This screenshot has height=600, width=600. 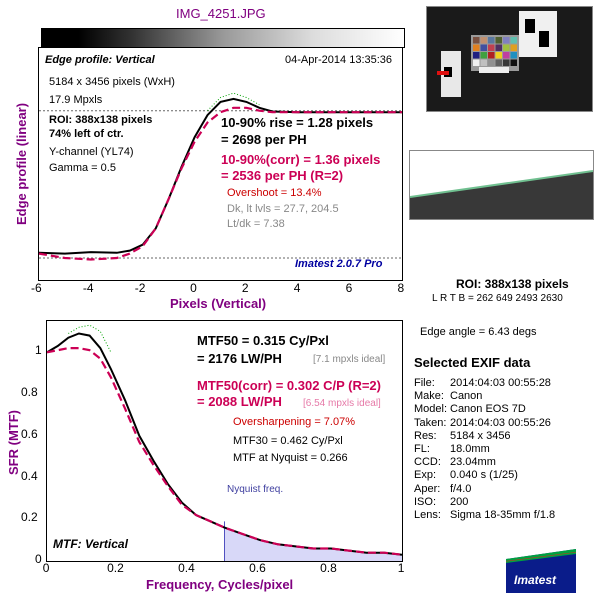 I want to click on file-title: IMG_4251.JPG, so click(x=221, y=13).